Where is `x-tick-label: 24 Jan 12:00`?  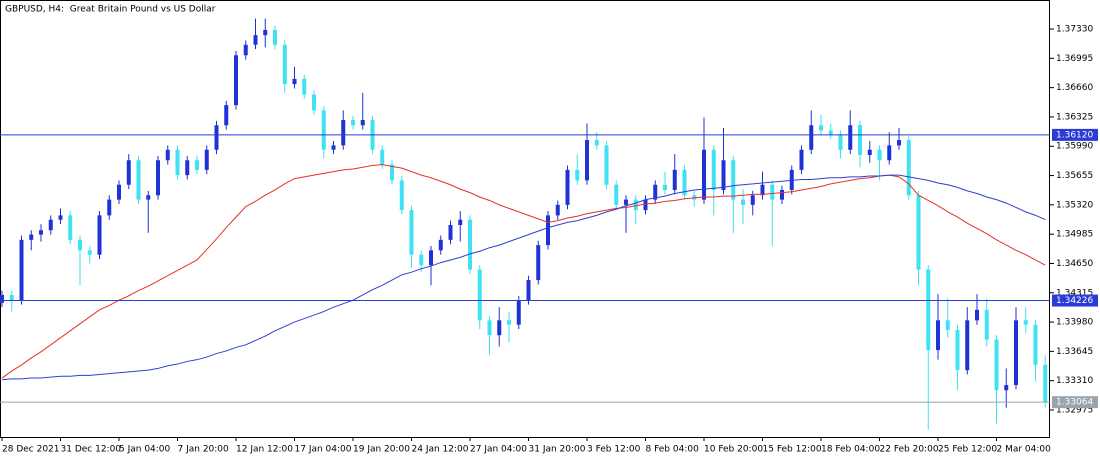
x-tick-label: 24 Jan 12:00 is located at coordinates (440, 450).